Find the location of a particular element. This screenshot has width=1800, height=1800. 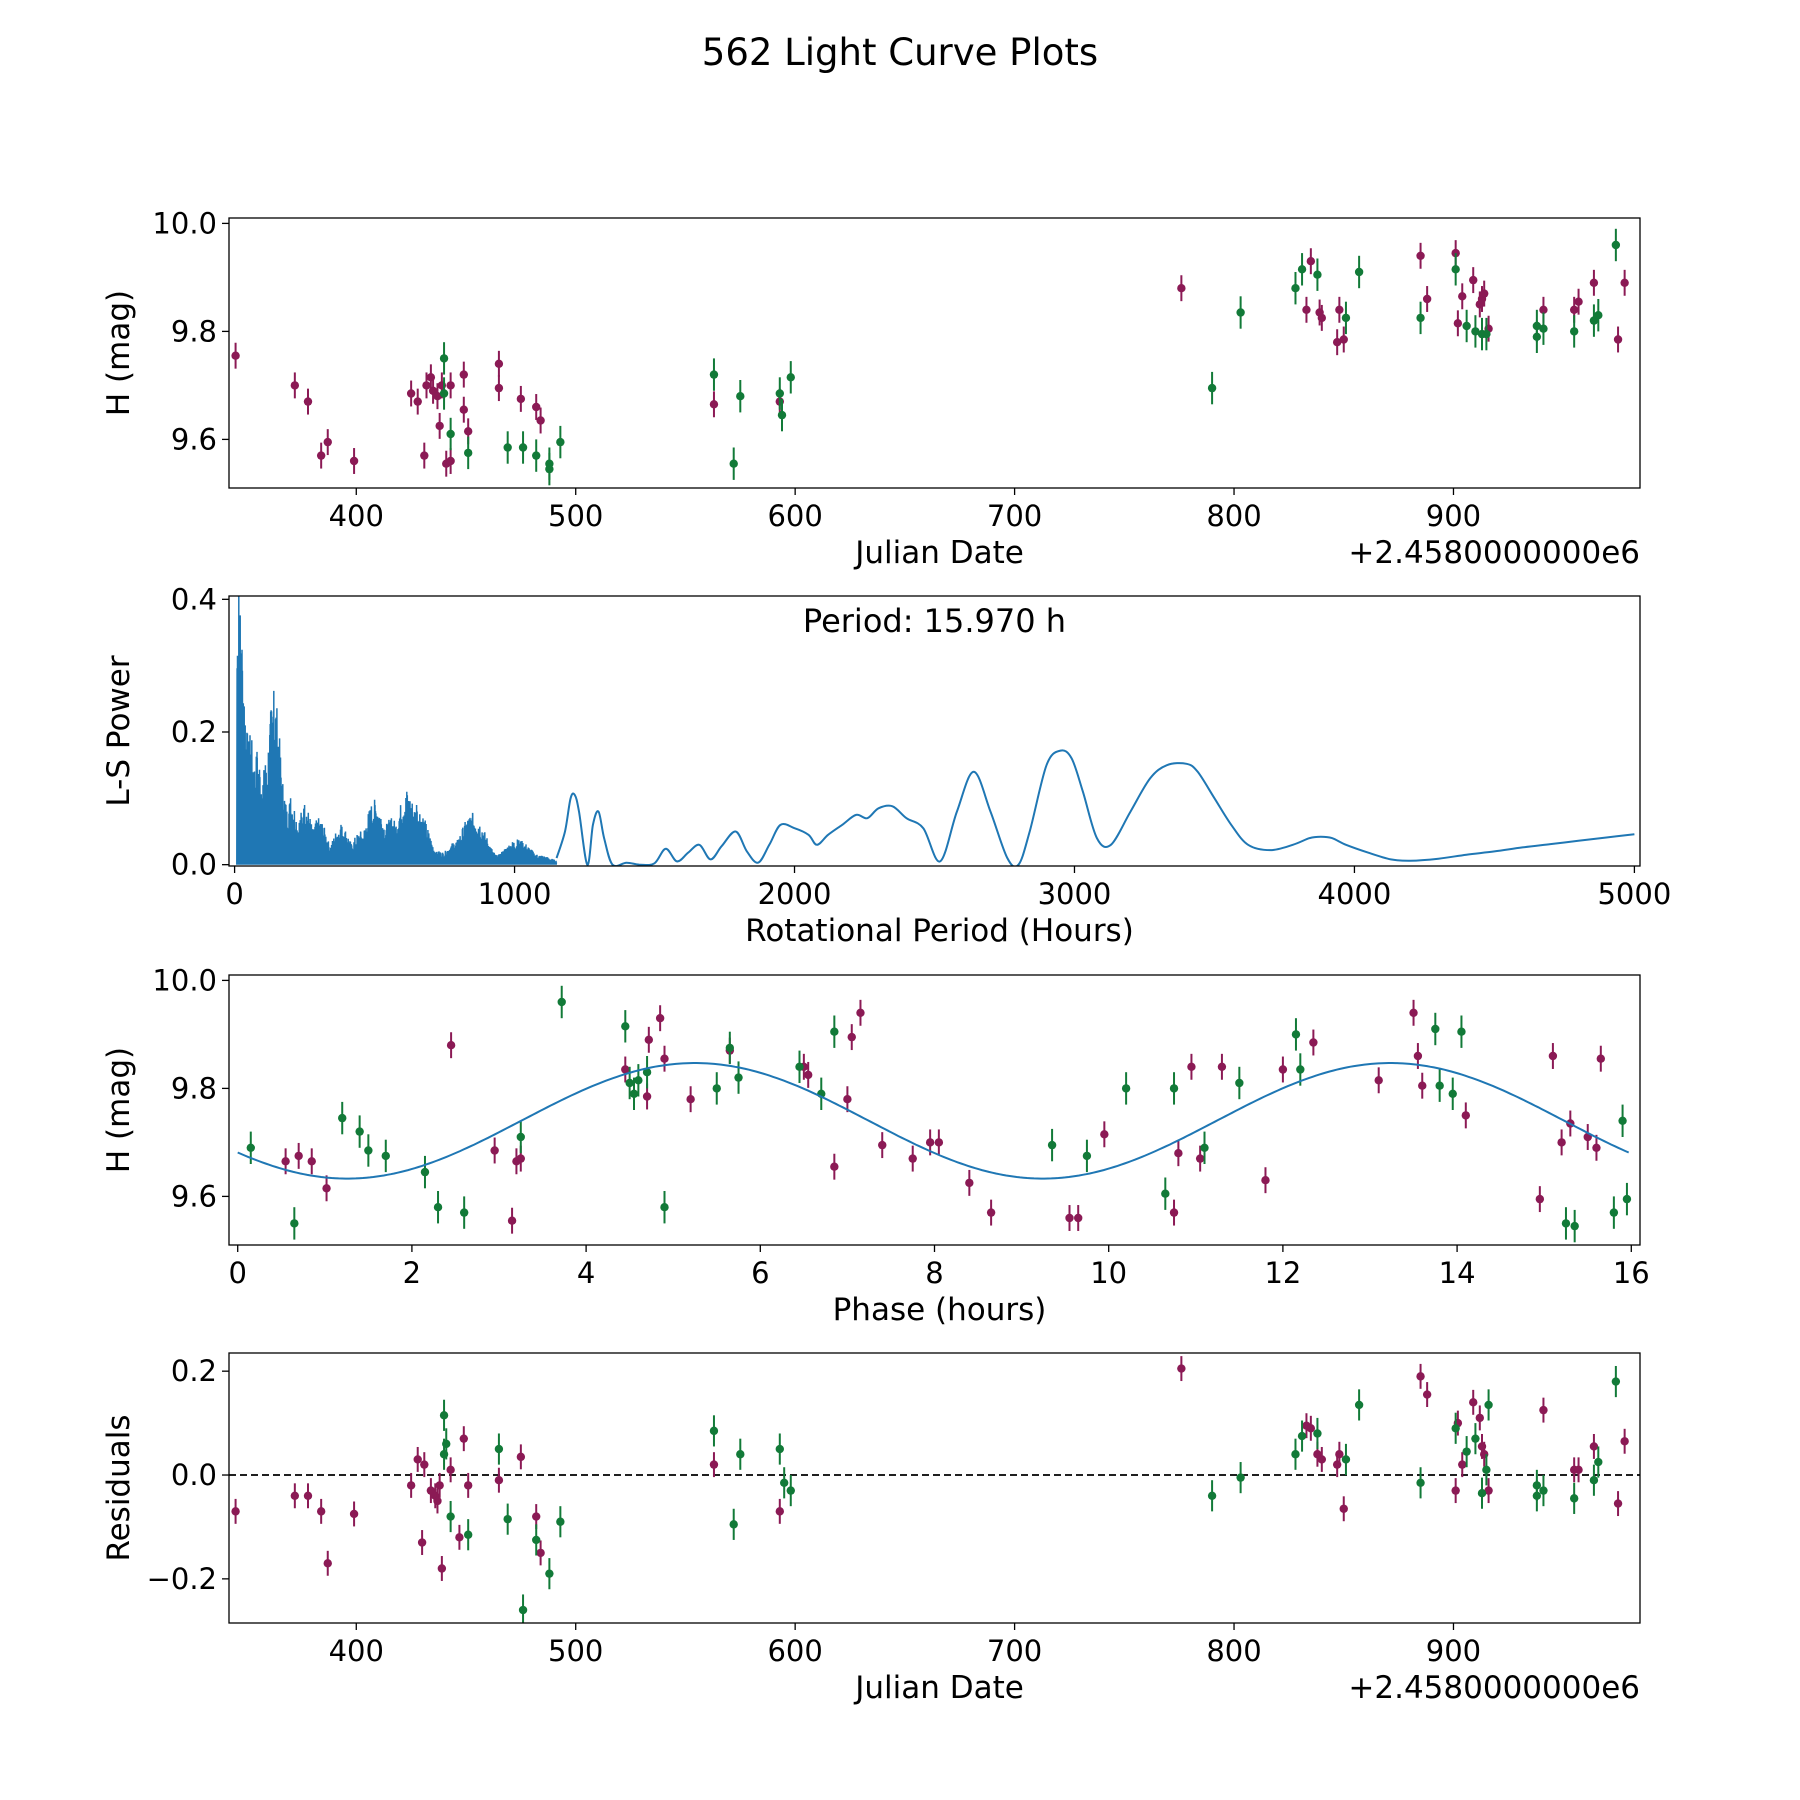

x-tick-label: 800 is located at coordinates (1233, 516).